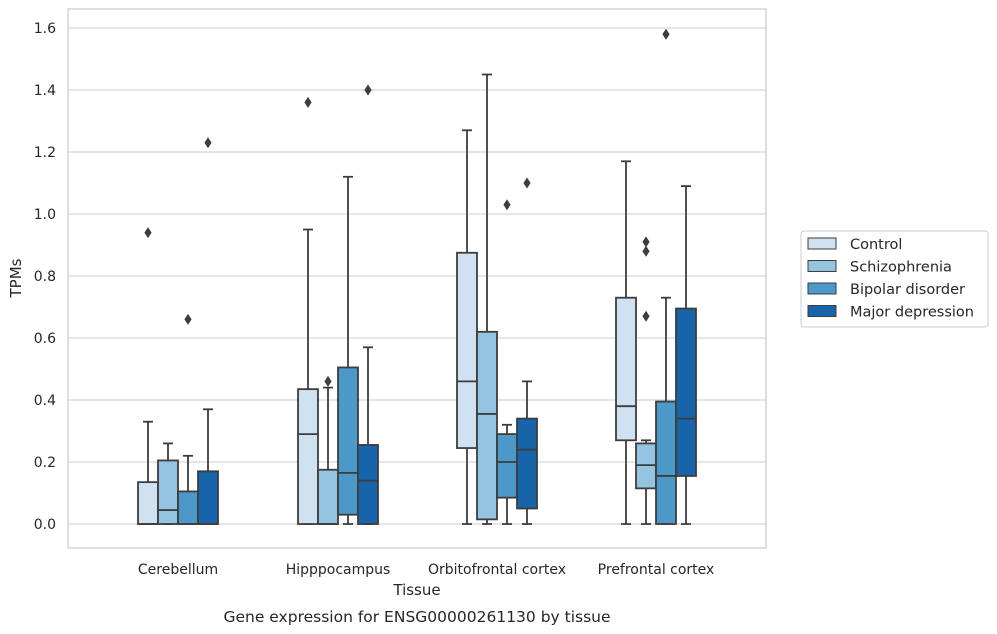 This screenshot has width=997, height=634. What do you see at coordinates (45, 401) in the screenshot?
I see `y-tick-label: 0.4` at bounding box center [45, 401].